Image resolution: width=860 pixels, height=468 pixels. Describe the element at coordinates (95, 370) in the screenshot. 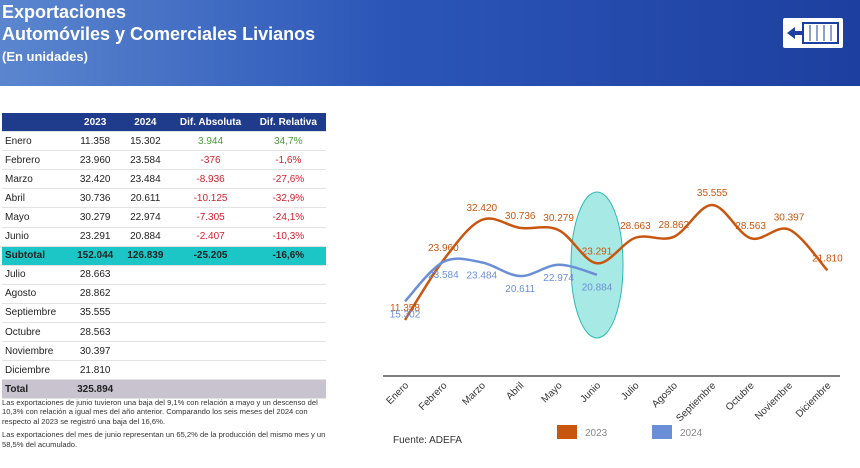

I see `table-cell: 21.810` at that location.